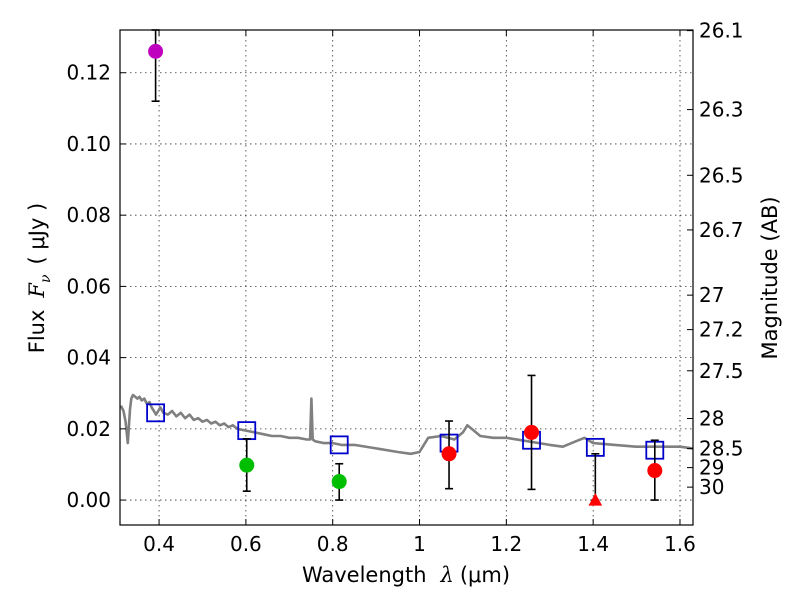 This screenshot has height=600, width=800. Describe the element at coordinates (680, 544) in the screenshot. I see `x-tick-label: 1.6` at that location.